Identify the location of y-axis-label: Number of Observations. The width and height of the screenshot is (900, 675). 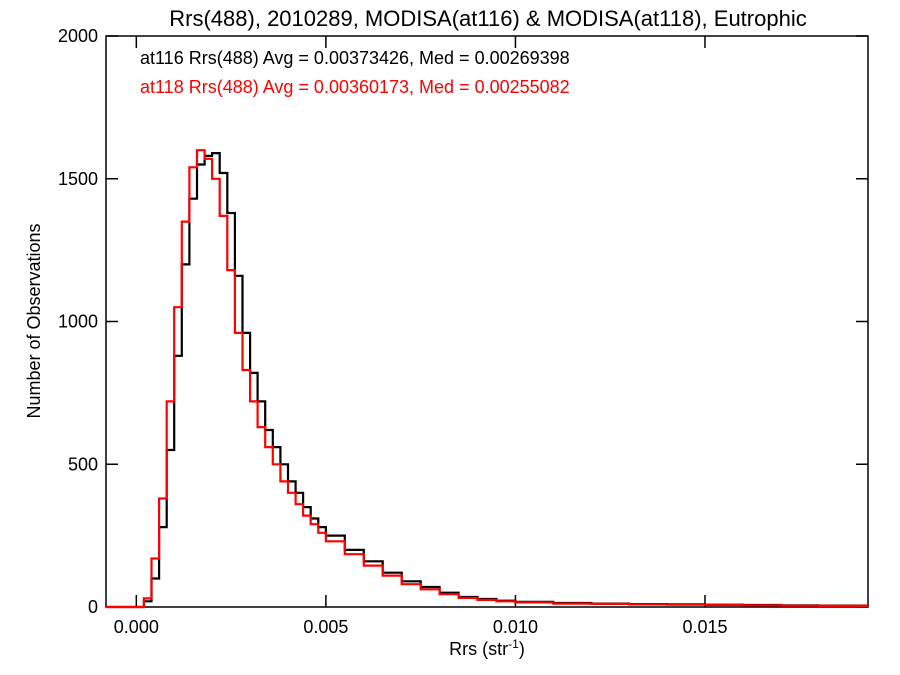
(34, 320).